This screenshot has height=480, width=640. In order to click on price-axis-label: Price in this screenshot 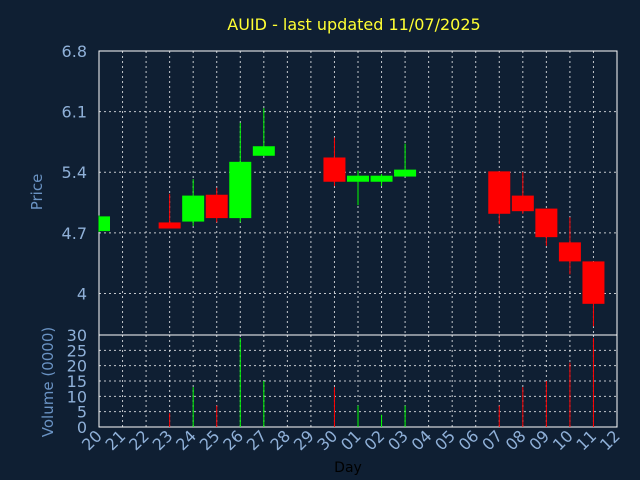, I will do `click(37, 192)`.